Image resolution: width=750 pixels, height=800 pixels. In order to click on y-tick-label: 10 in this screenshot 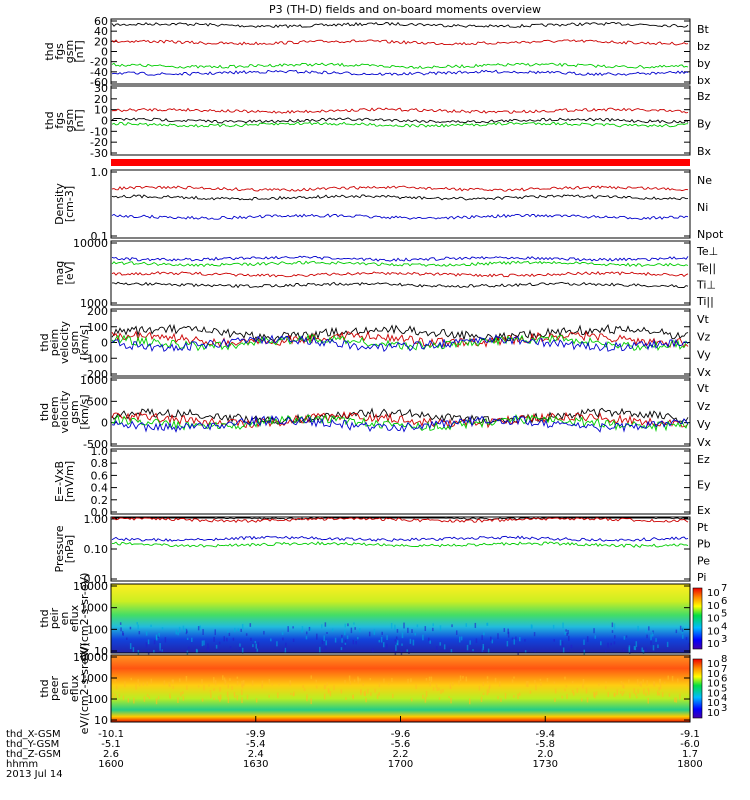, I will do `click(101, 720)`.